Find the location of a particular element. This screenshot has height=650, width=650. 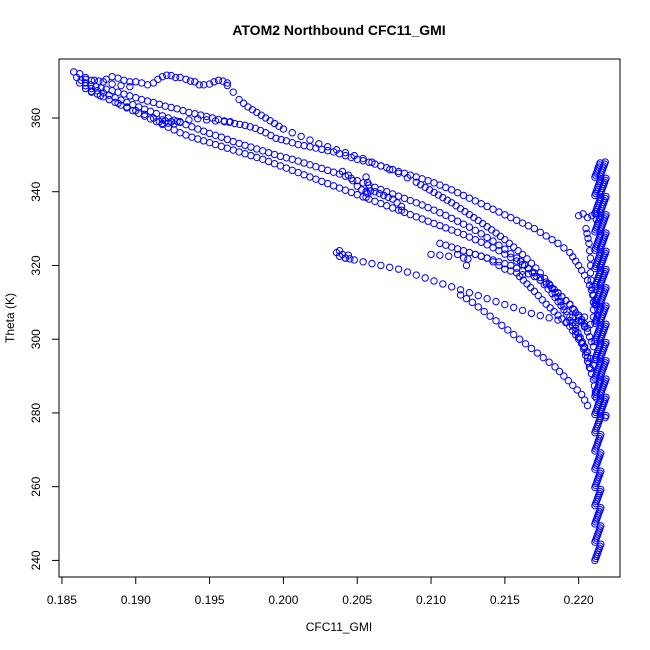

x-tick-label: 0.195 is located at coordinates (210, 600).